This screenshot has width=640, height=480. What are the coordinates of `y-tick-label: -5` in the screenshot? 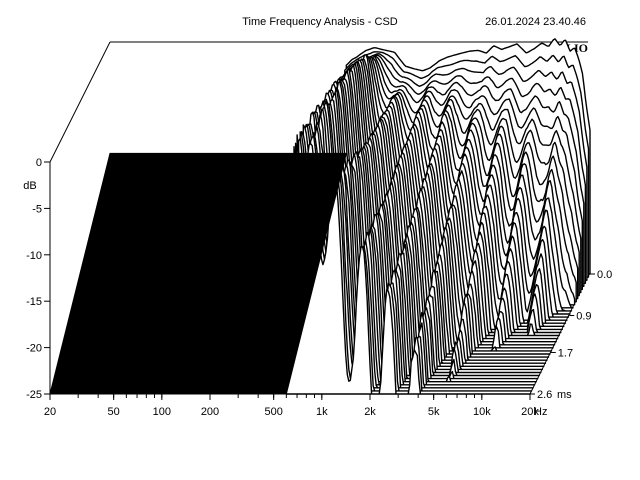 It's located at (37, 209).